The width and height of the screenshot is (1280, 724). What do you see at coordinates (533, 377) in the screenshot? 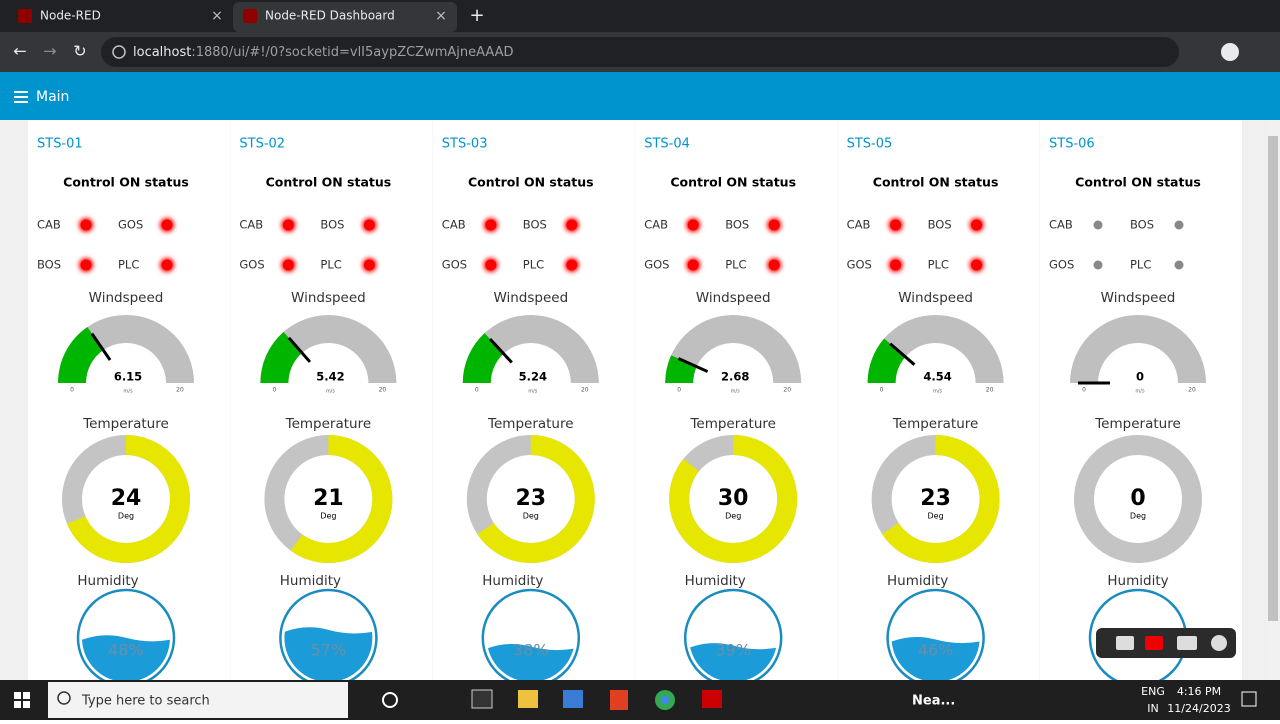
I see `gauge-value: 5.24` at bounding box center [533, 377].